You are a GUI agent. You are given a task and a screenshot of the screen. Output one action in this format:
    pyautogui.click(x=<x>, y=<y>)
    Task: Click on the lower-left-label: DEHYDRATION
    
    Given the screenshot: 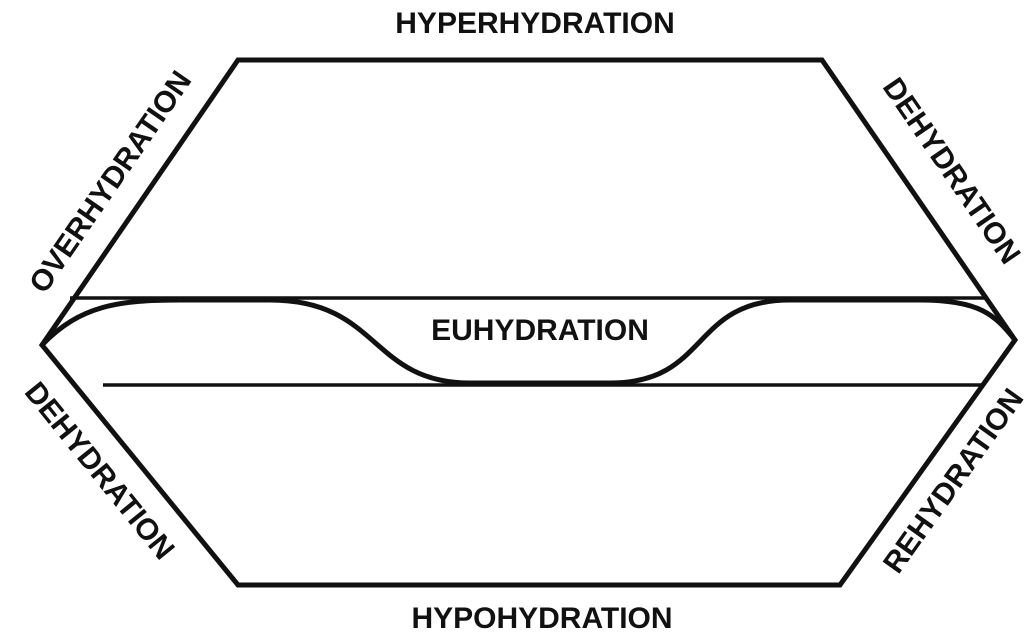 What is the action you would take?
    pyautogui.click(x=99, y=471)
    